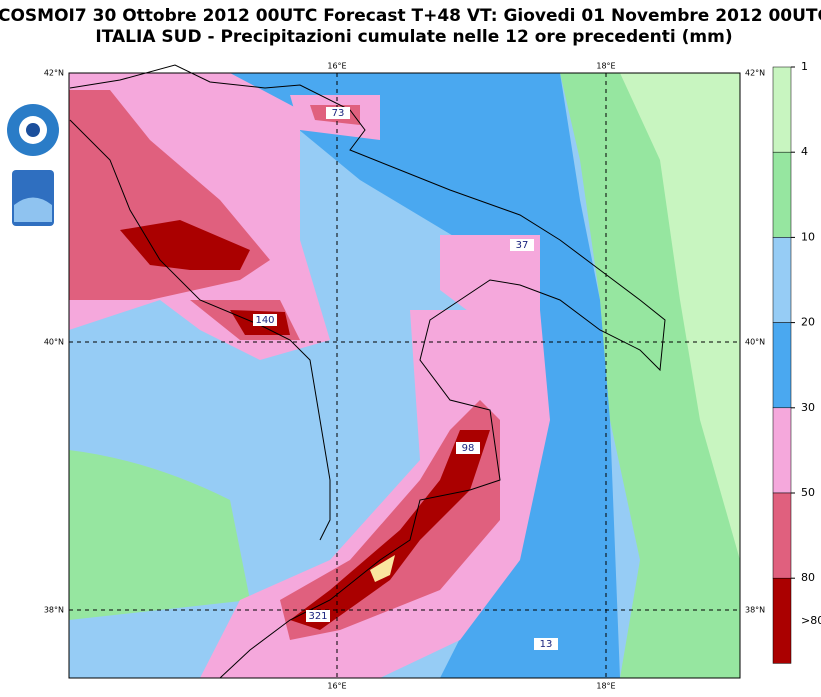  I want to click on max-label: 98, so click(468, 448).